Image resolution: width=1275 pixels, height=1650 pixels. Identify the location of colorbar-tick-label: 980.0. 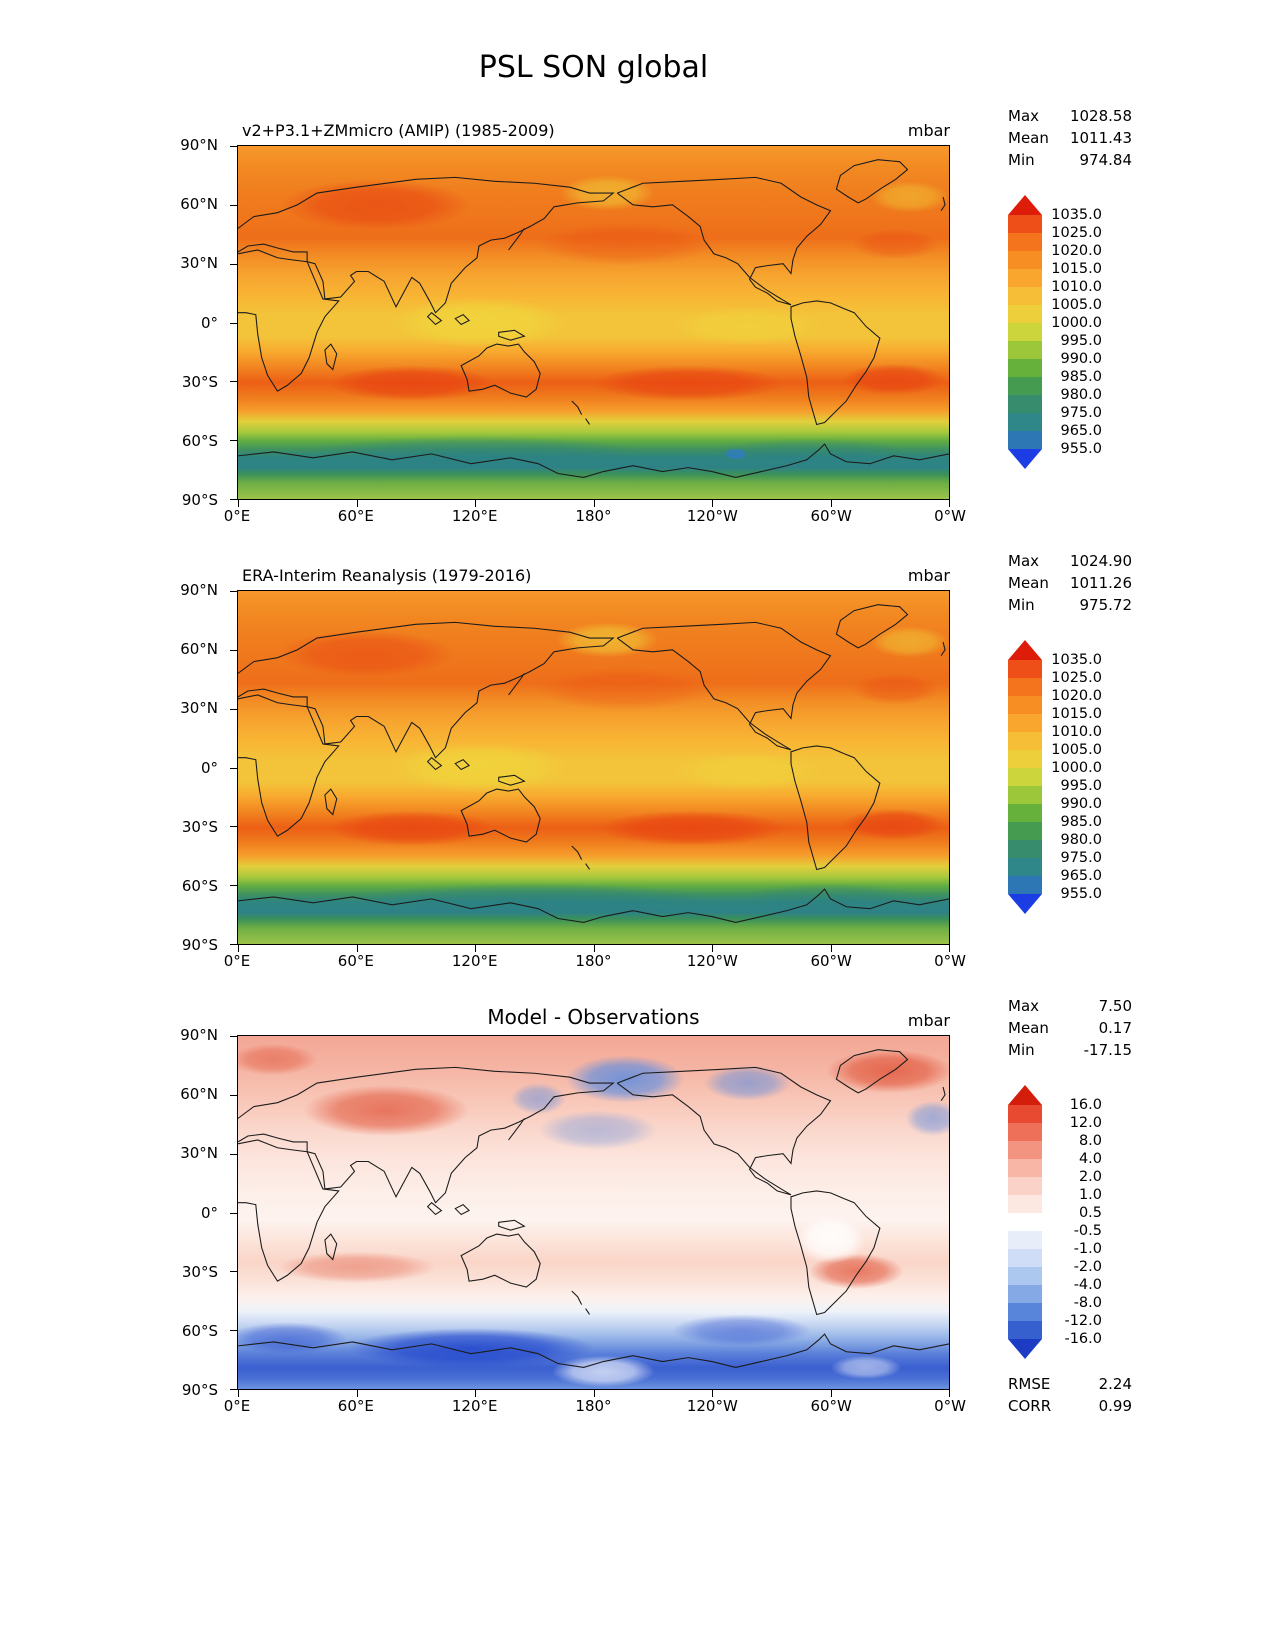
(1081, 840).